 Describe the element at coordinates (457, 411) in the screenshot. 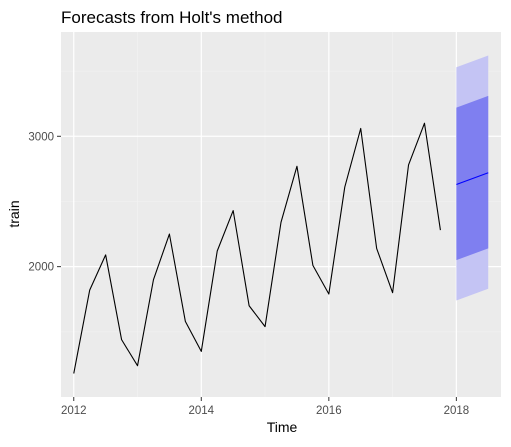

I see `x-tick-label: 2018` at that location.